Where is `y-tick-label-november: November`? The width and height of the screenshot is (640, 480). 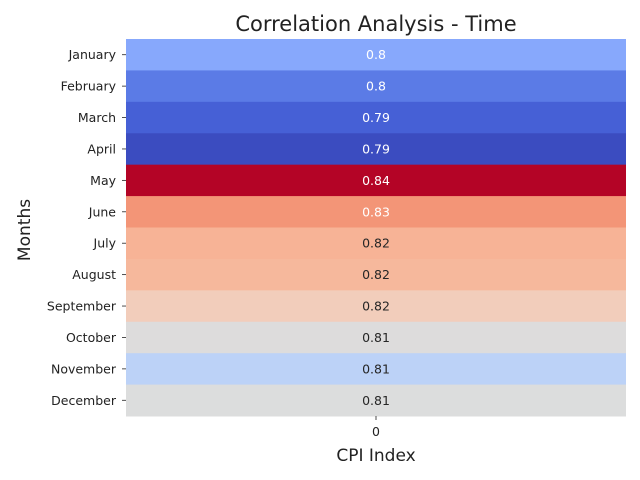 y-tick-label-november: November is located at coordinates (84, 368).